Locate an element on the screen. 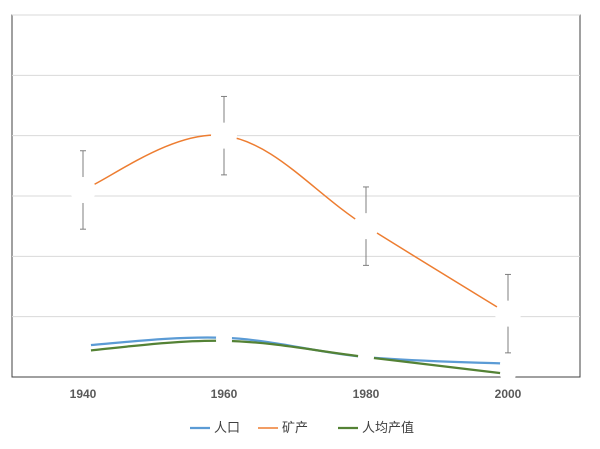 This screenshot has height=449, width=600. legend-item-minerals: 矿产 is located at coordinates (283, 428).